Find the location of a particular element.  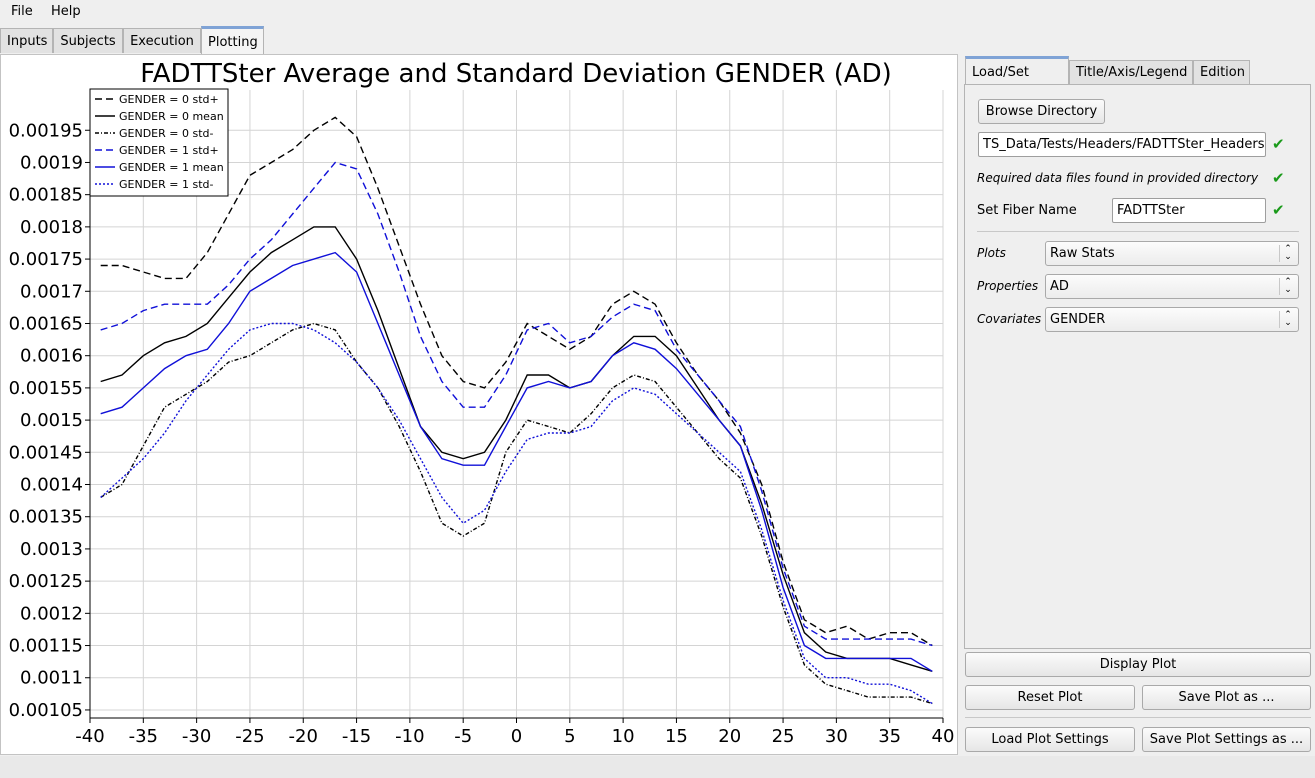

x-tick-label: -25 is located at coordinates (249, 736).